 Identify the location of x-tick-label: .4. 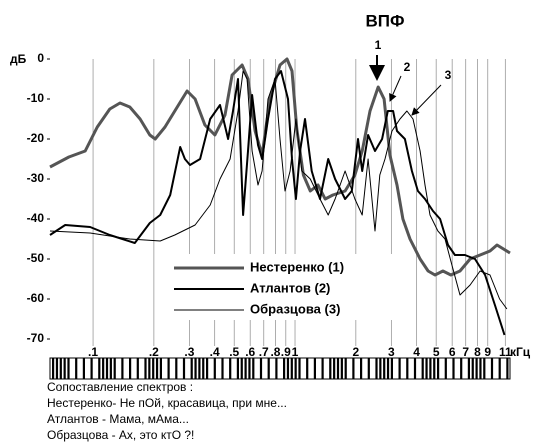
(215, 352).